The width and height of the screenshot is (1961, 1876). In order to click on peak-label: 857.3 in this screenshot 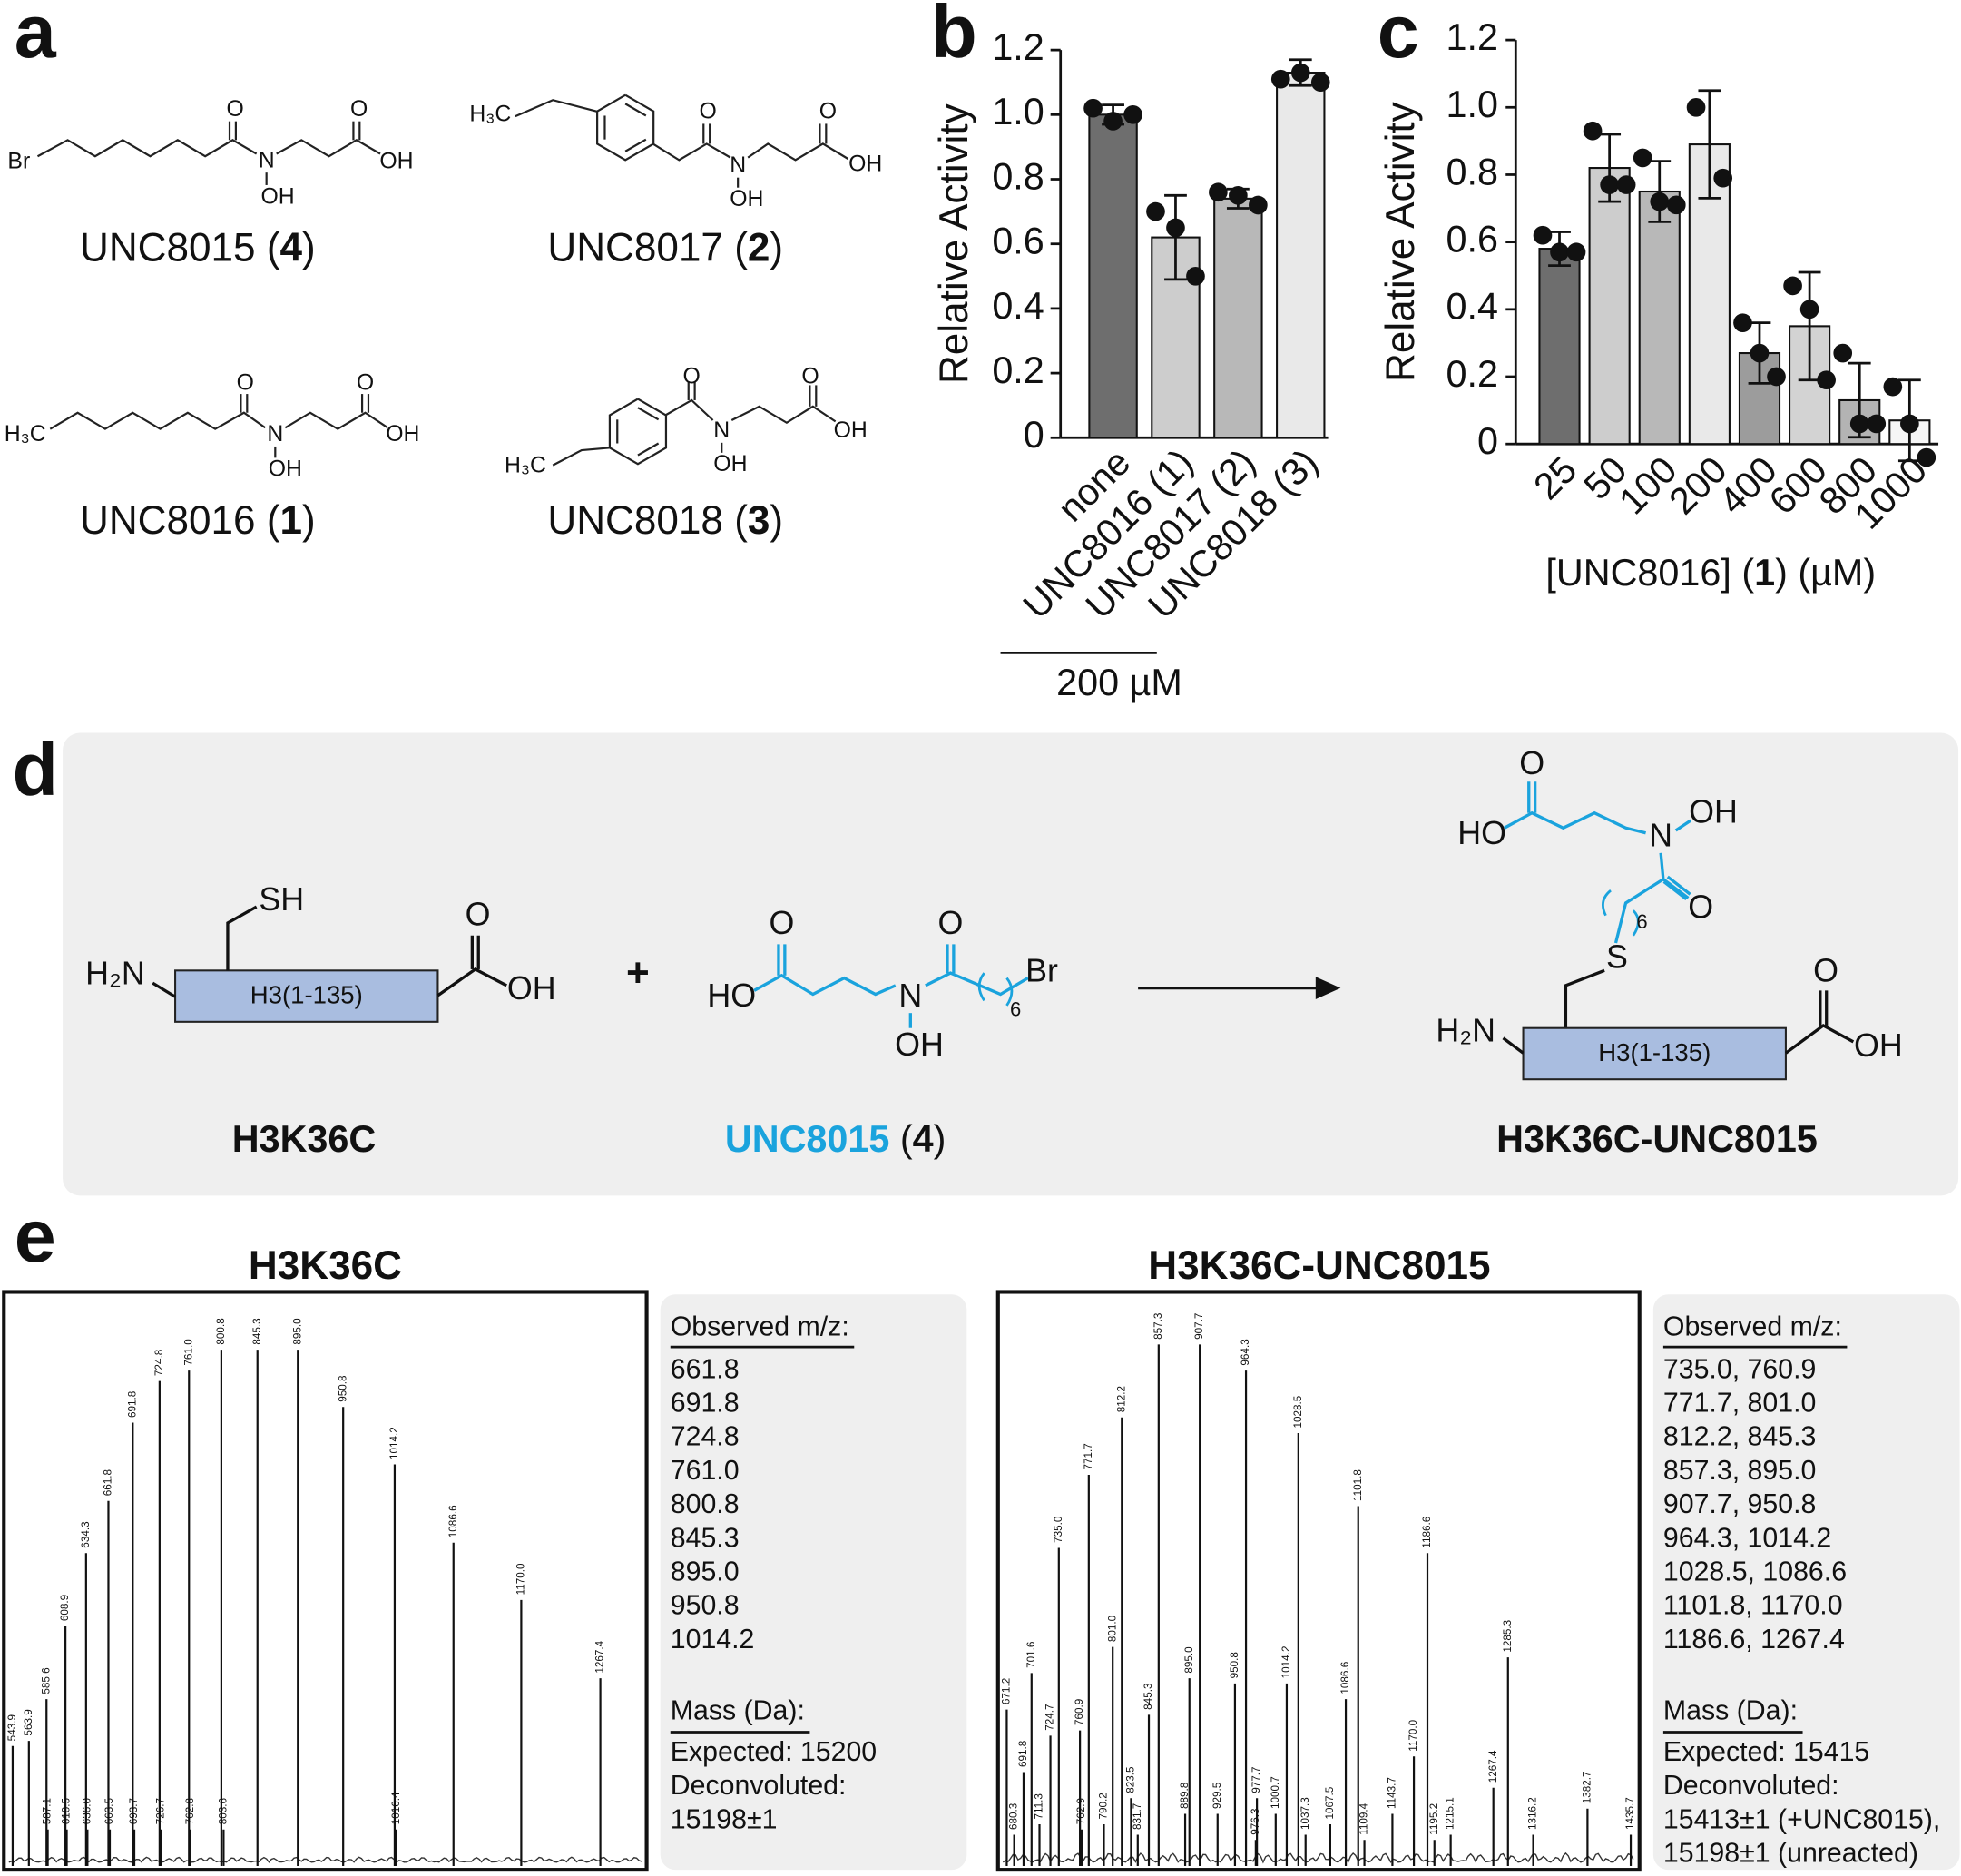, I will do `click(1158, 1327)`.